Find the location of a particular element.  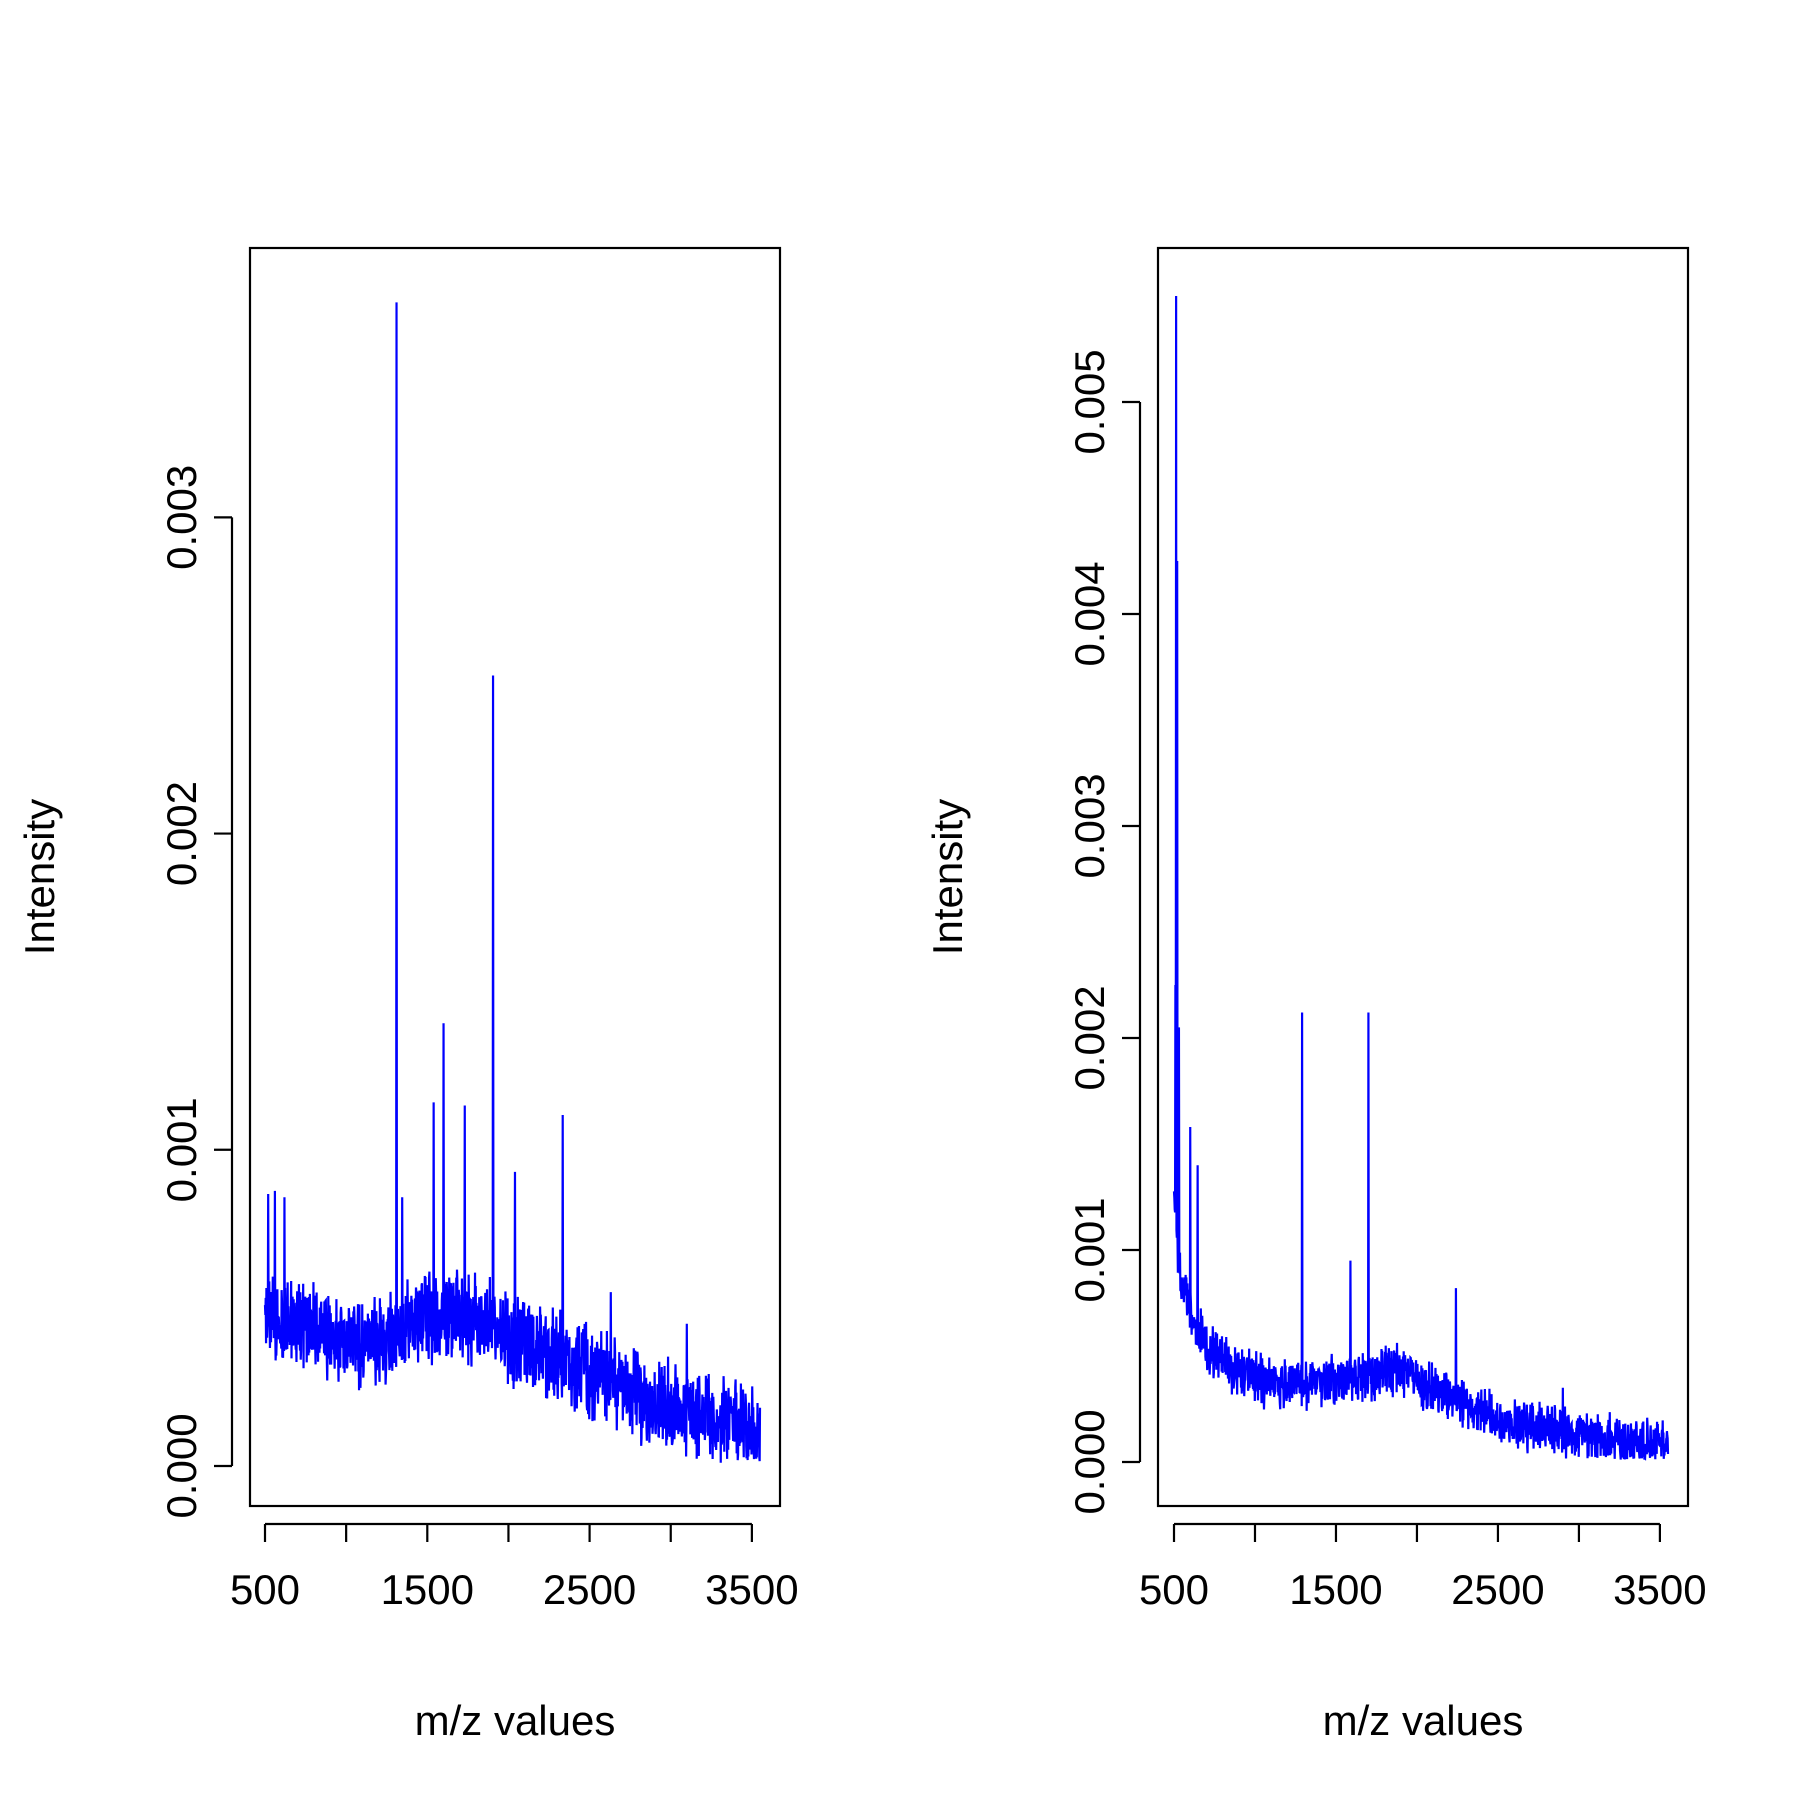

y-tick-label: 0.005 is located at coordinates (1089, 401).